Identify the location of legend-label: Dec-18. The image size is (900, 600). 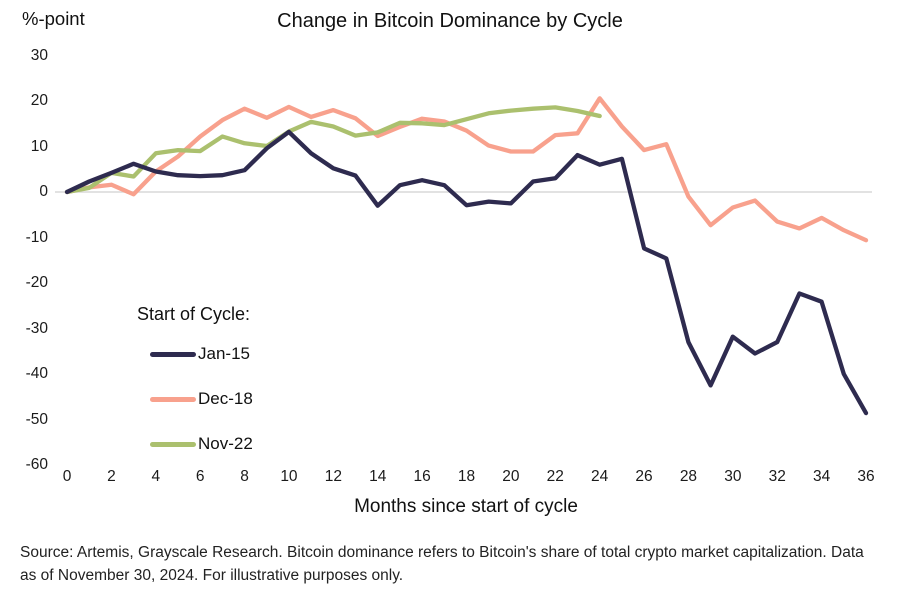
(225, 398).